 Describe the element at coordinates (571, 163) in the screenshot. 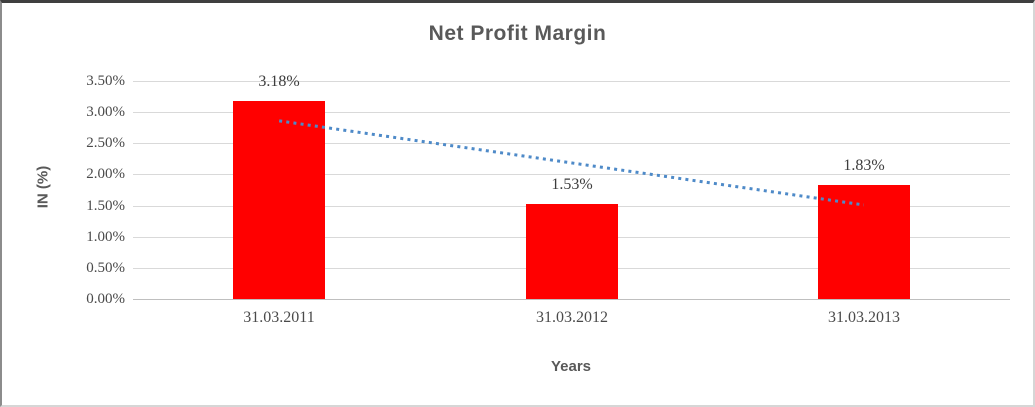

I see `trendline` at that location.